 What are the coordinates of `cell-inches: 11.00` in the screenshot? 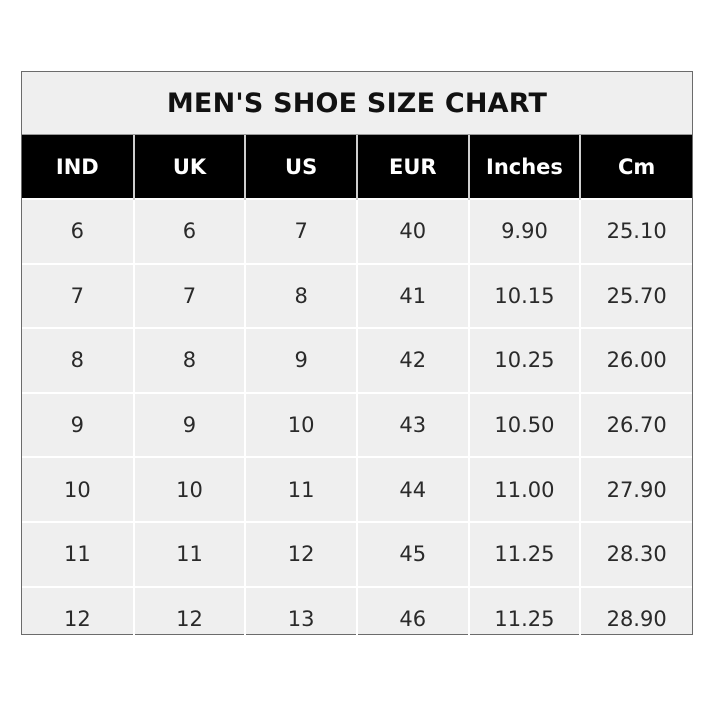 It's located at (524, 489).